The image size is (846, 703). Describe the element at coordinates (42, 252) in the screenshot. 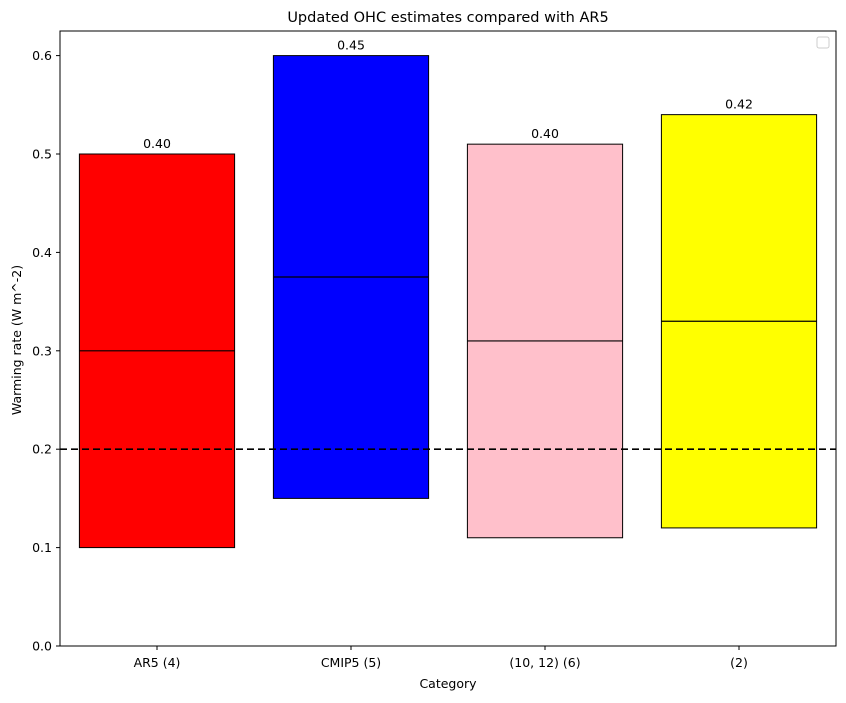

I see `y-tick-label: 0.4` at that location.